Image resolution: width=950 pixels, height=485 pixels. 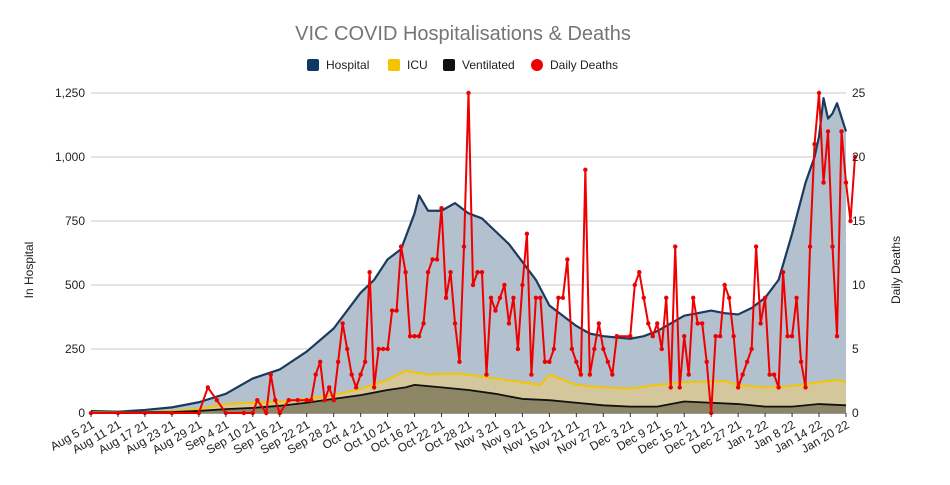 What do you see at coordinates (859, 93) in the screenshot?
I see `y2-tick-label: 25` at bounding box center [859, 93].